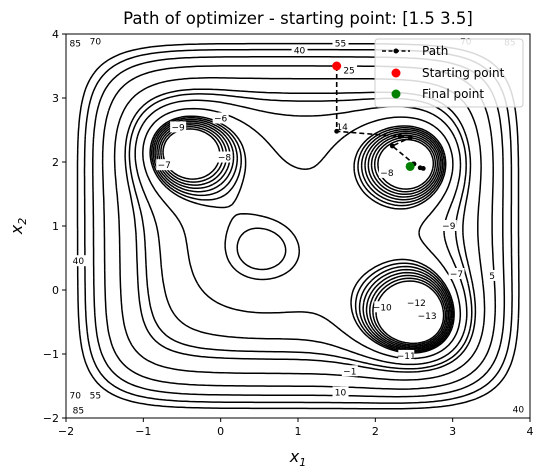  Describe the element at coordinates (55, 290) in the screenshot. I see `y-tick-label: 0` at that location.